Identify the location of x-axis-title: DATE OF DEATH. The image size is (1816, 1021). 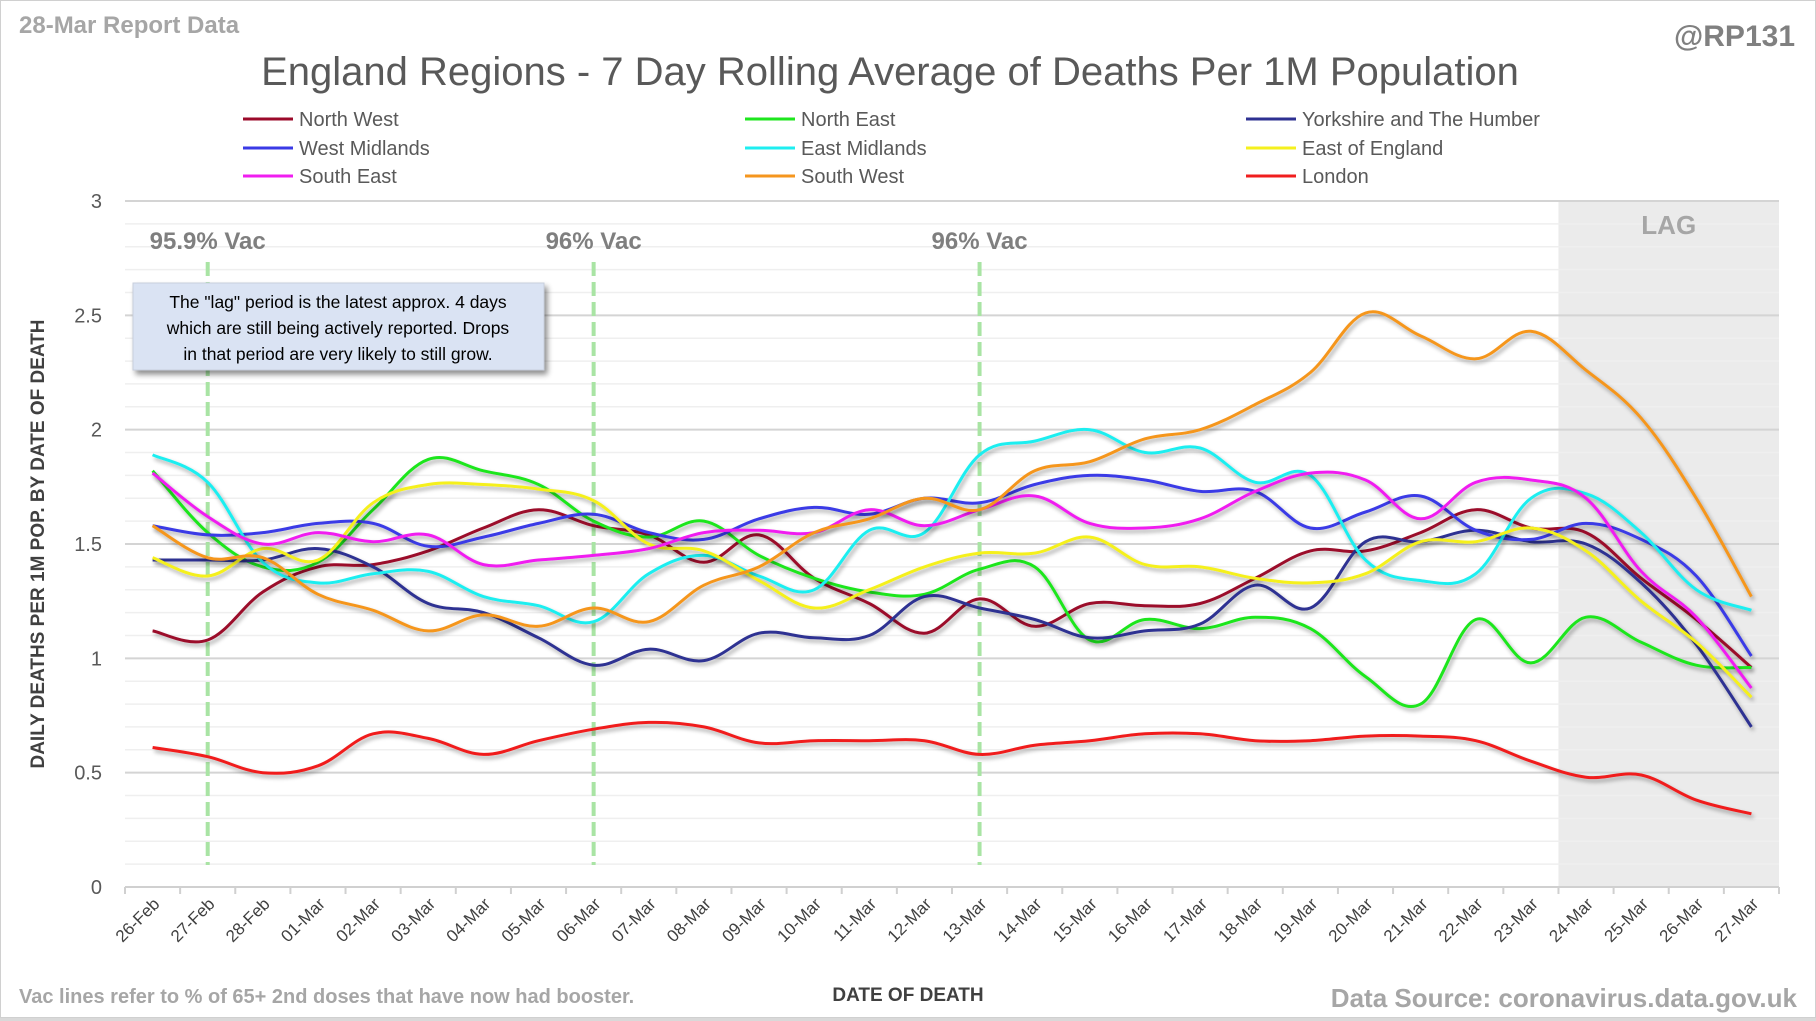
(907, 995).